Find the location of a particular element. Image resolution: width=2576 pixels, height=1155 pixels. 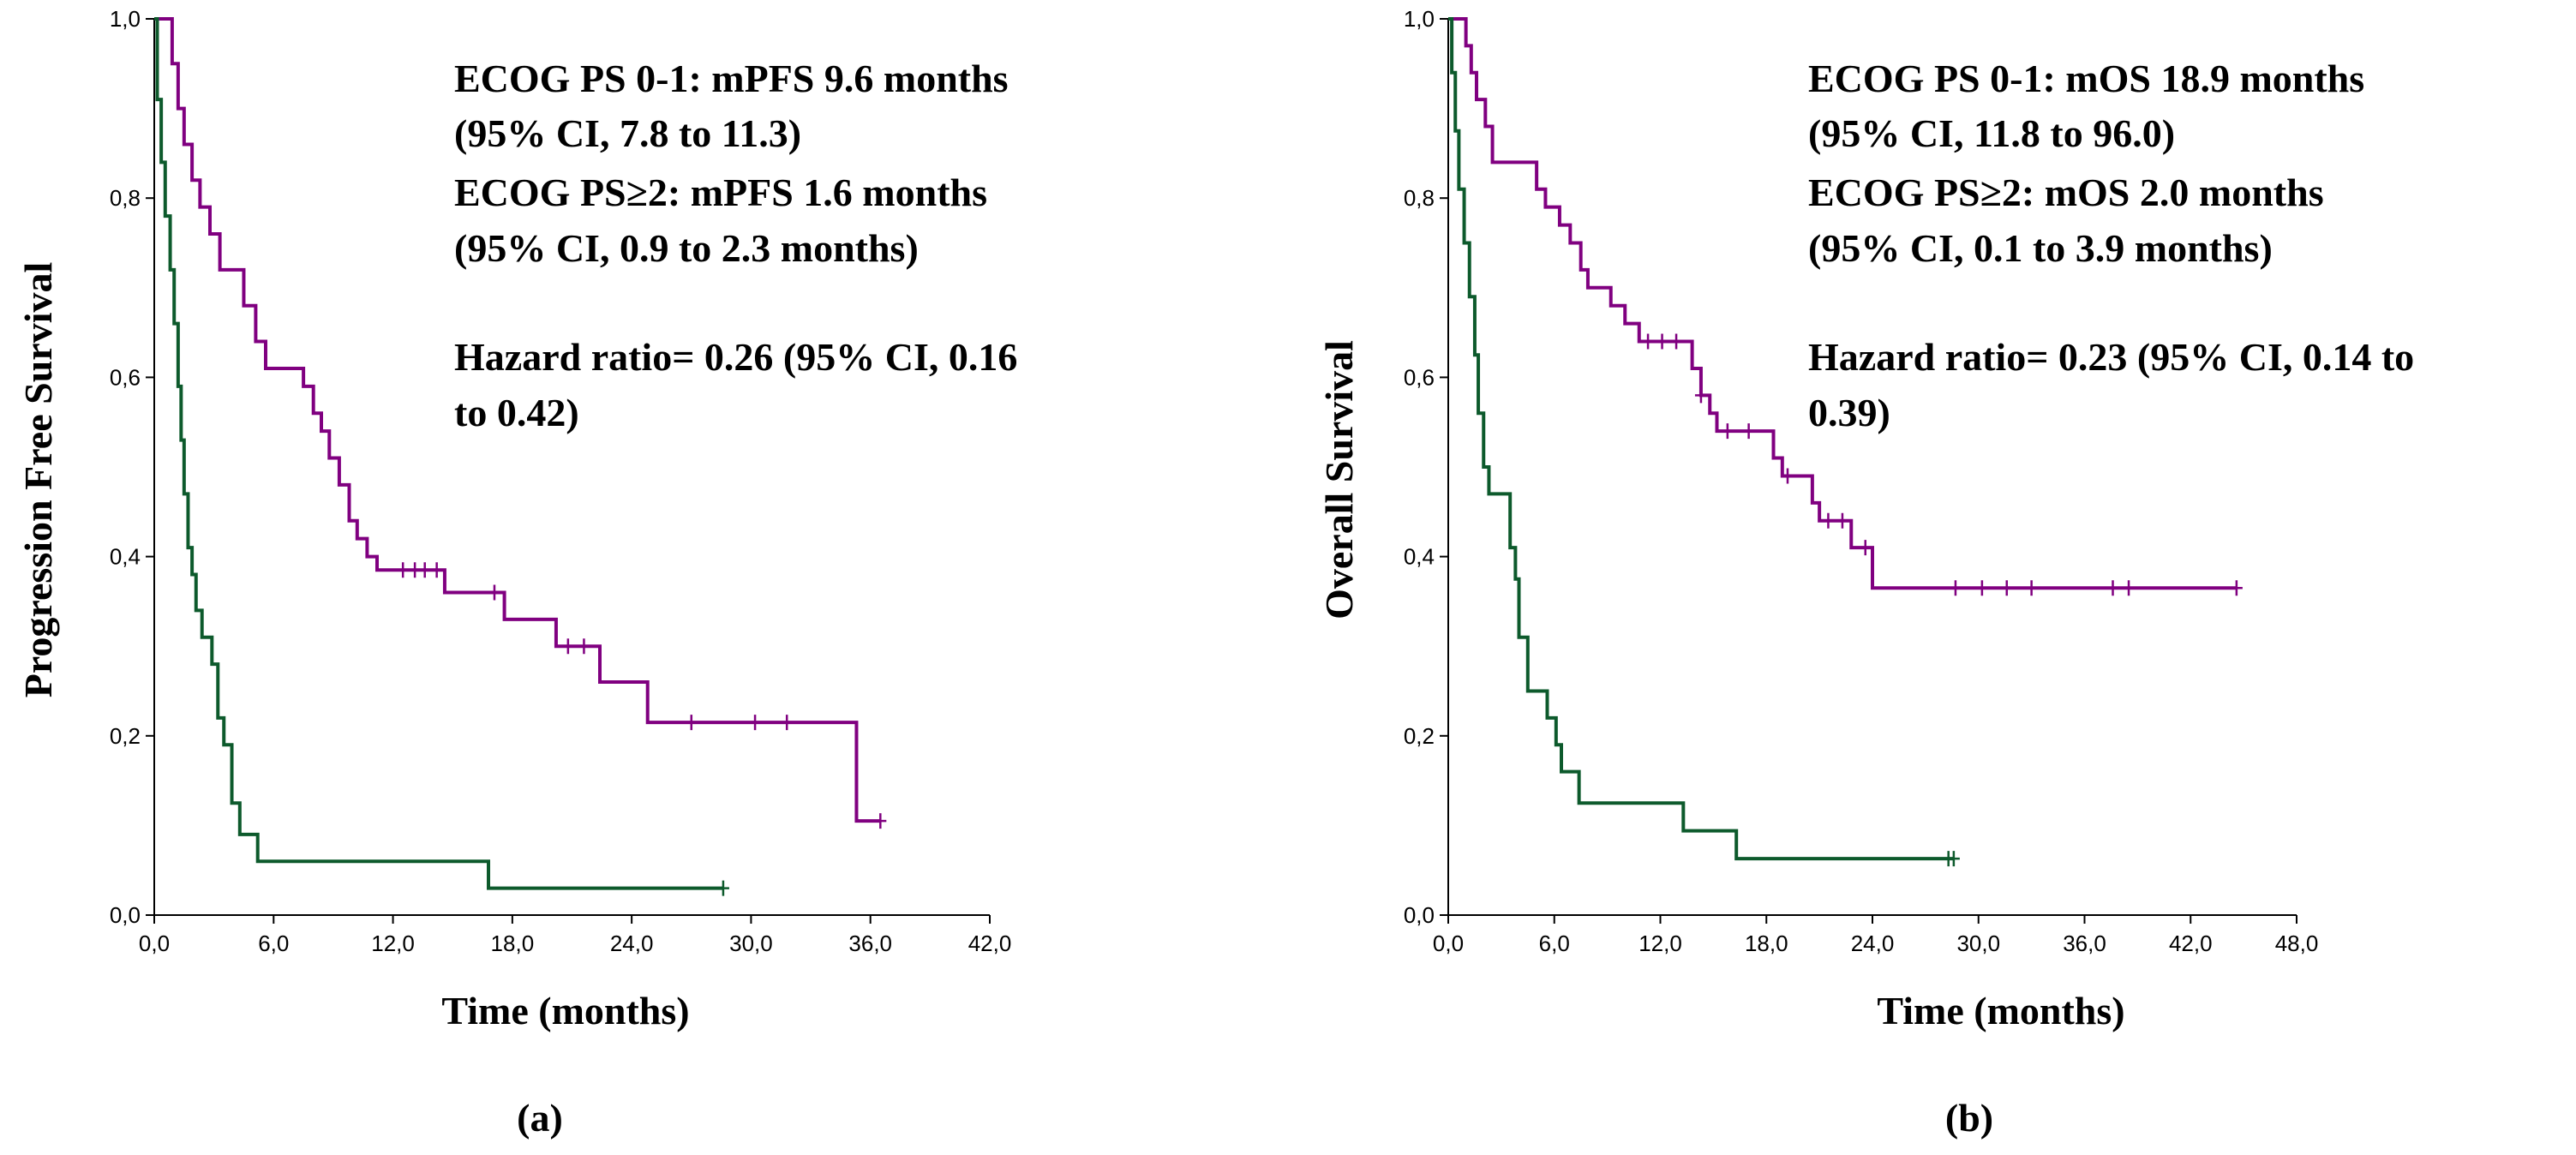

y-axis-title: Overall Survival is located at coordinates (1339, 479).